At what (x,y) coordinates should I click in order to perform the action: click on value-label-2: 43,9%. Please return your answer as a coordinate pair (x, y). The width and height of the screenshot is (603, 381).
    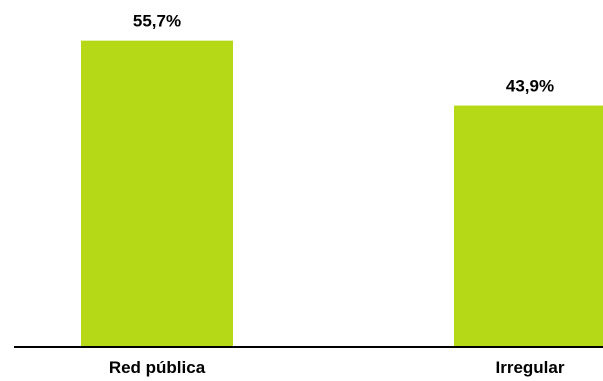
    Looking at the image, I should click on (530, 86).